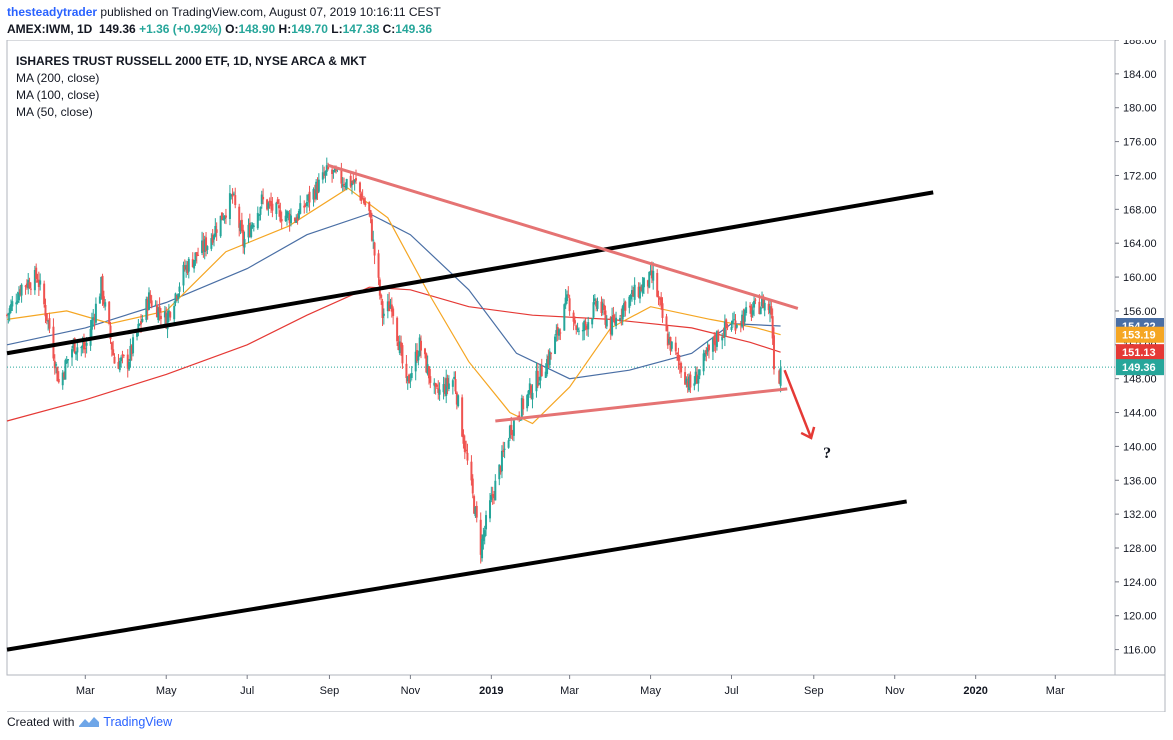  I want to click on y-tick-label: 164.00, so click(1140, 244).